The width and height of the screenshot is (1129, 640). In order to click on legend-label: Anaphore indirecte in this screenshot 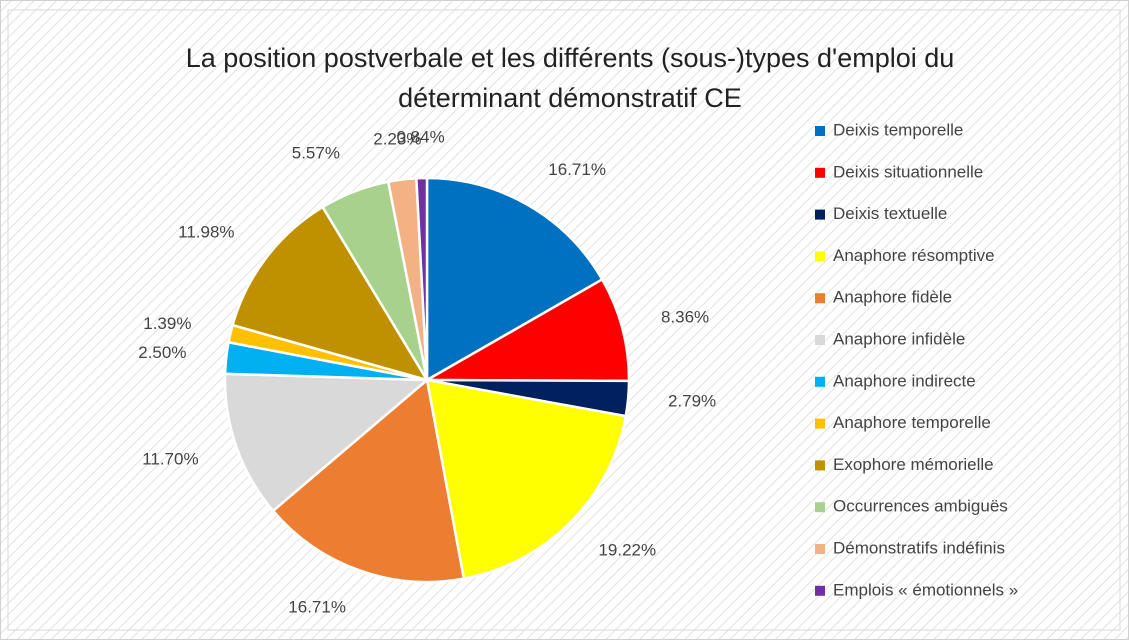, I will do `click(904, 380)`.